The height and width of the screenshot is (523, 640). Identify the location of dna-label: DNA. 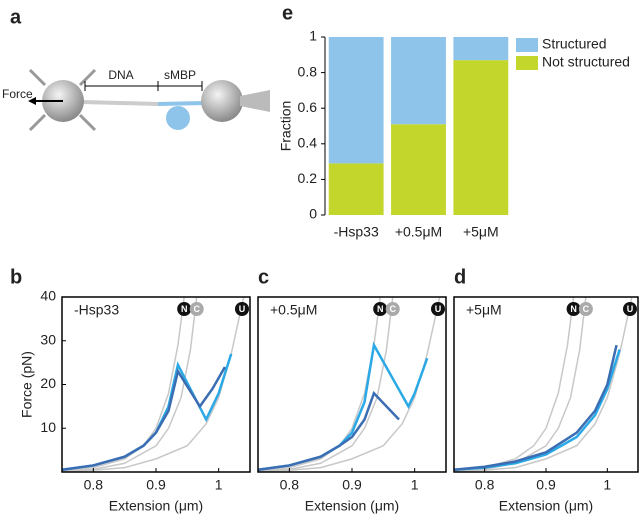
(120, 75).